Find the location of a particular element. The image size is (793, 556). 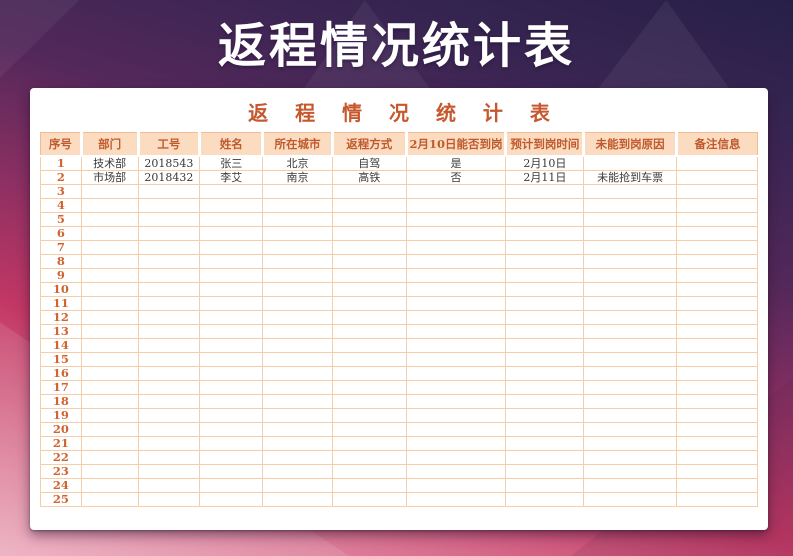

cell: 市场部 is located at coordinates (109, 177).